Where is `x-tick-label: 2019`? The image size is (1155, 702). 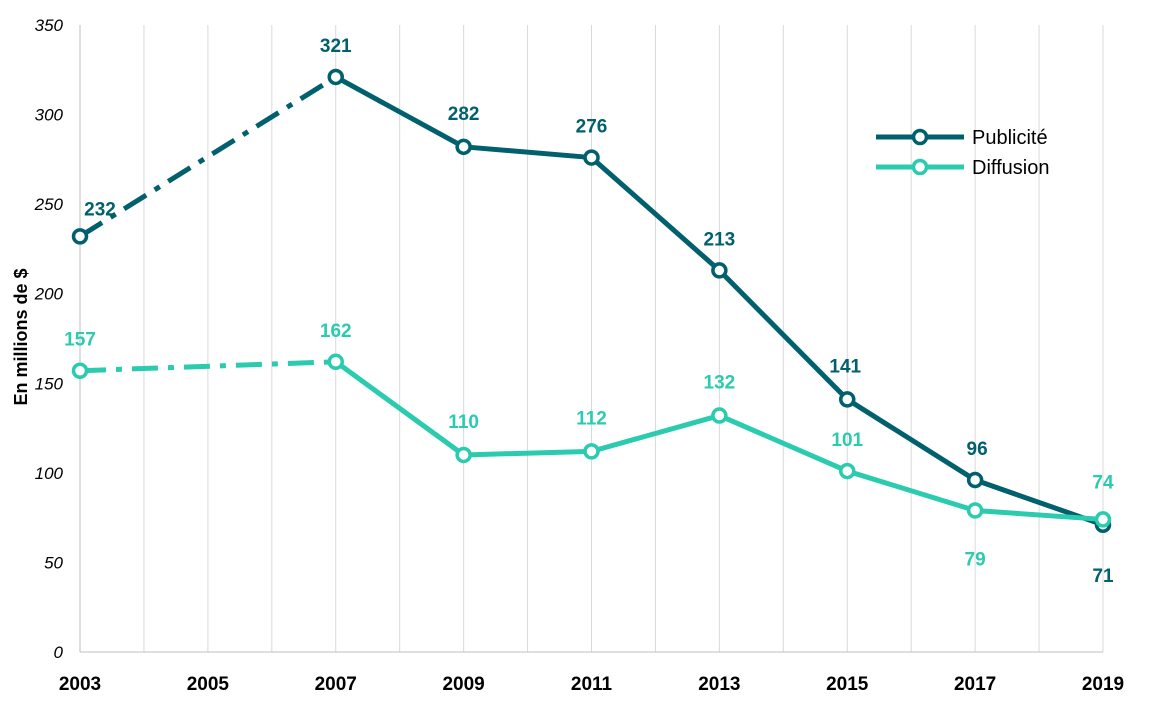
x-tick-label: 2019 is located at coordinates (1103, 684).